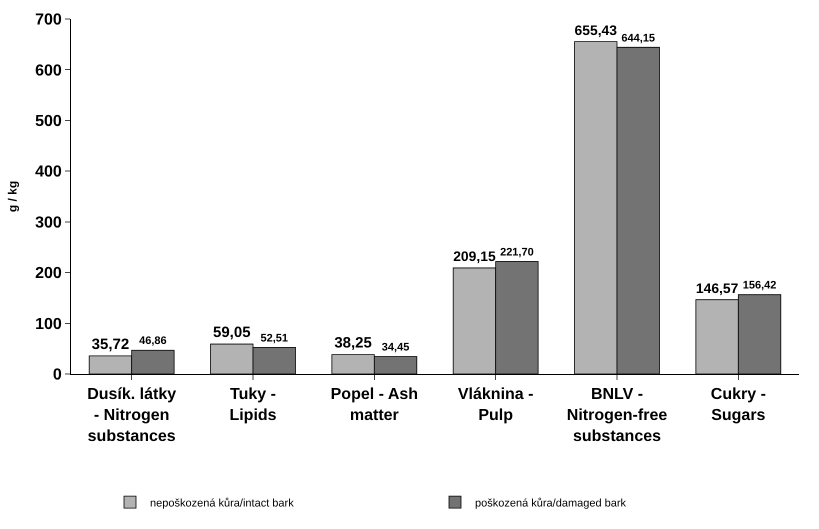  What do you see at coordinates (48, 223) in the screenshot?
I see `y-tick-label: 300` at bounding box center [48, 223].